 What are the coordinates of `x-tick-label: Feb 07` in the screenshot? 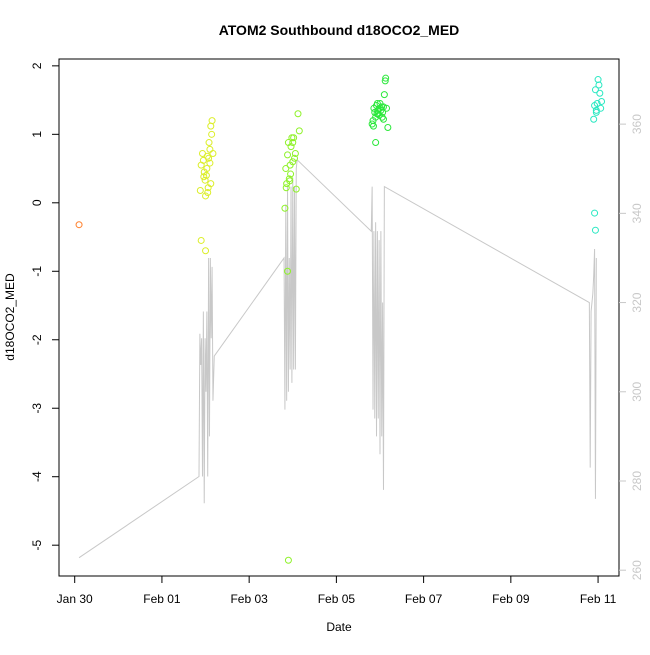 It's located at (424, 599).